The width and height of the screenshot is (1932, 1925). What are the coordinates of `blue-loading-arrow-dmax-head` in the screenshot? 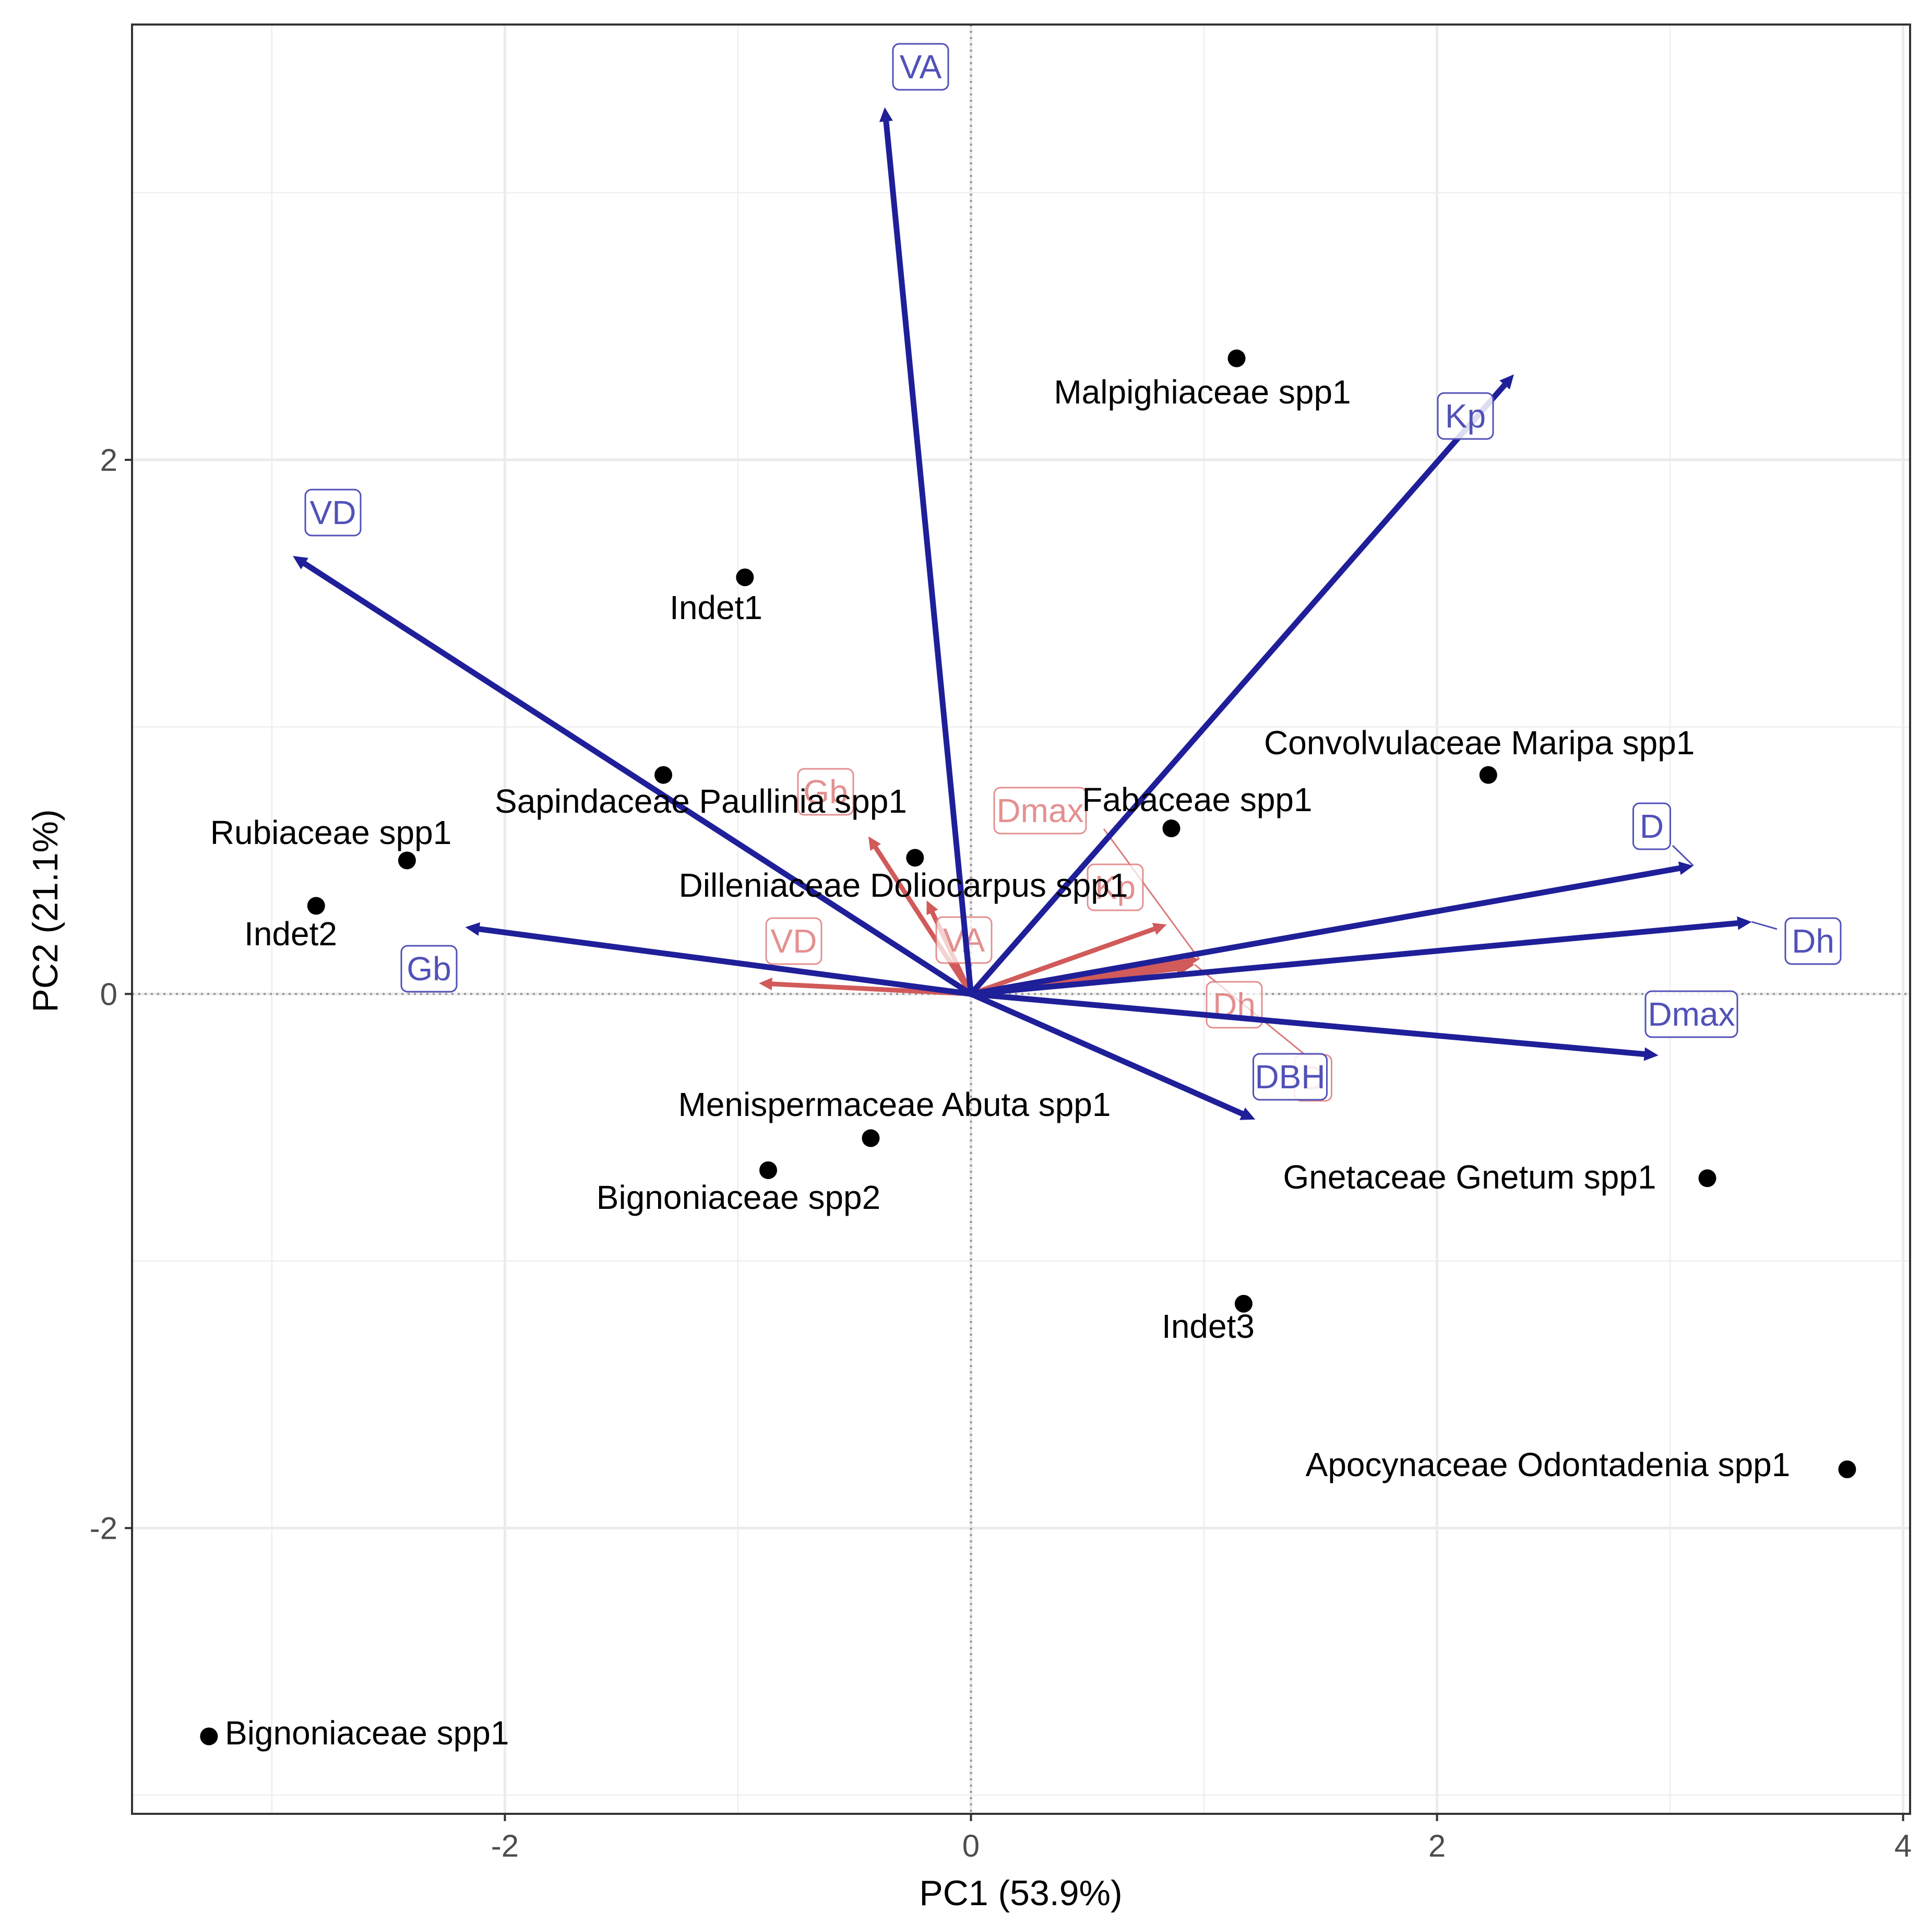 It's located at (1651, 1054).